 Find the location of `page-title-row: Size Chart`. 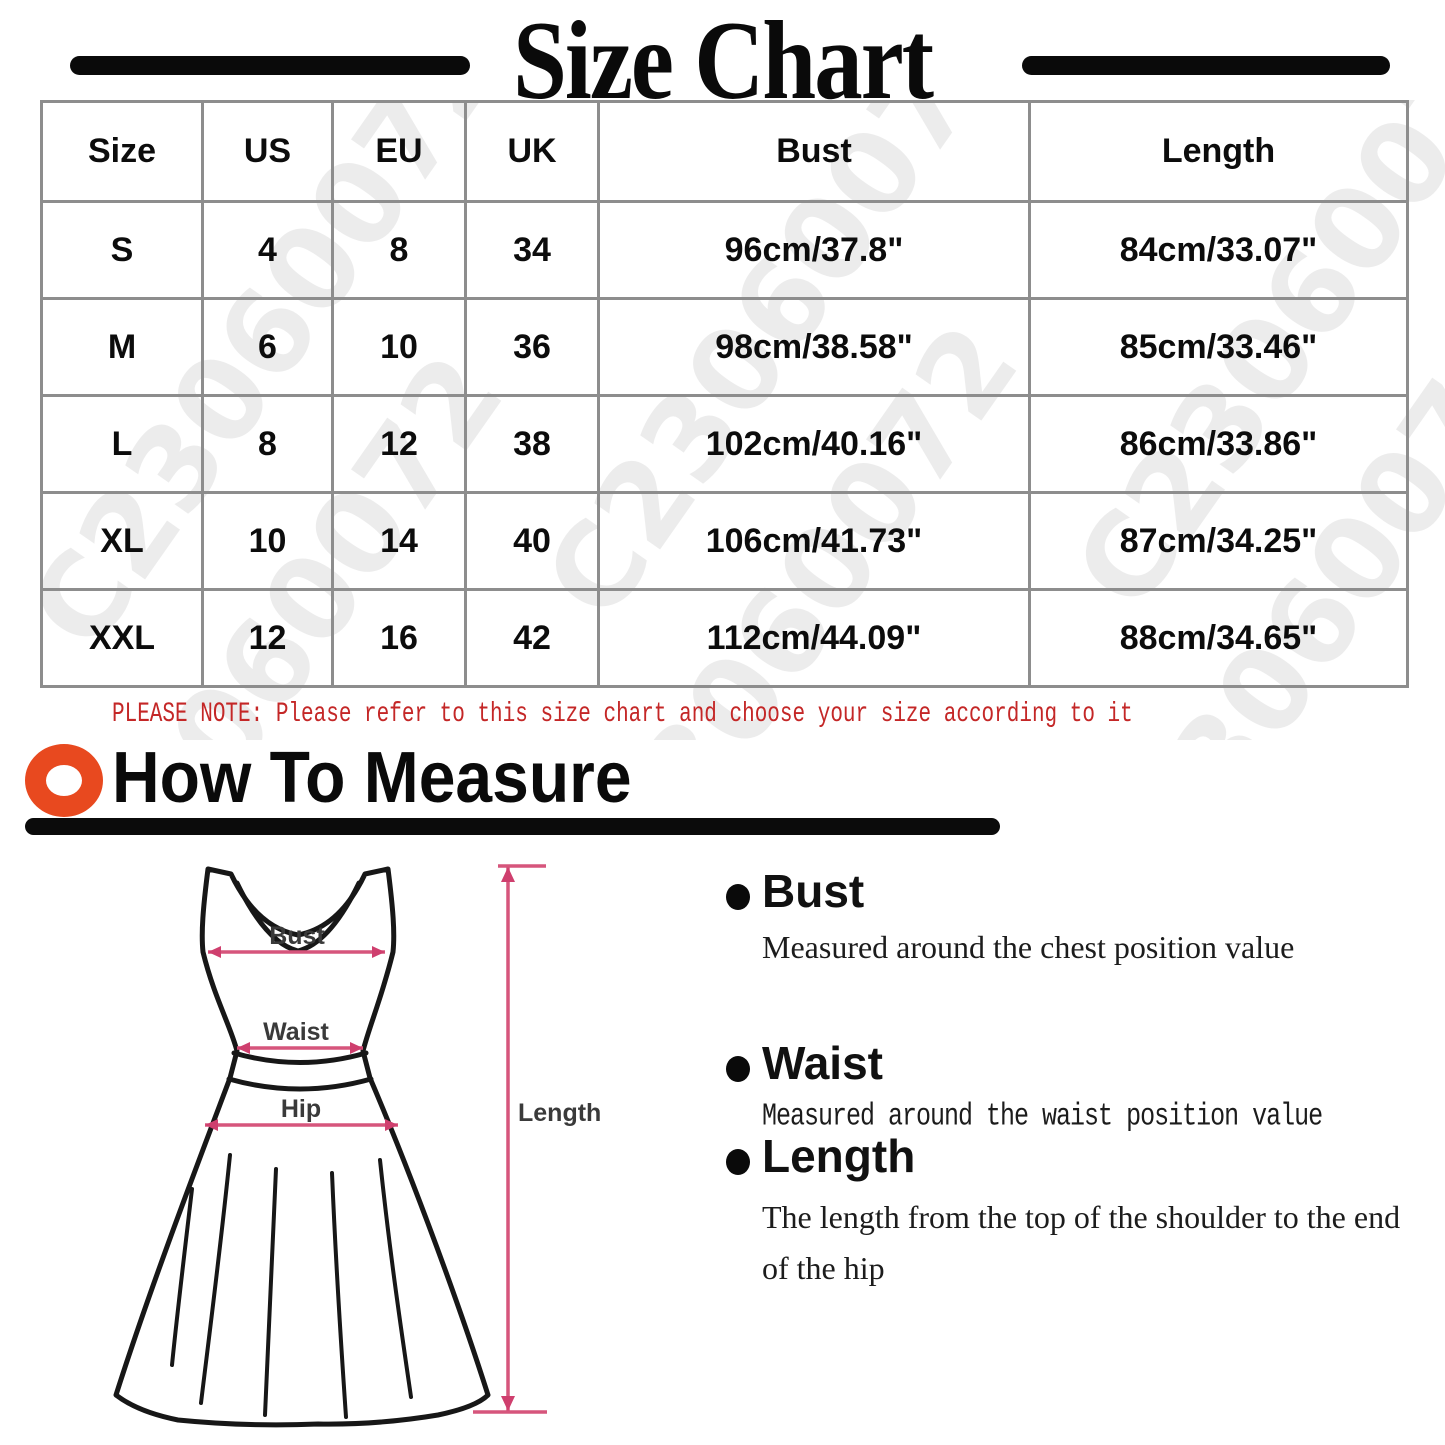

page-title-row: Size Chart is located at coordinates (722, 60).